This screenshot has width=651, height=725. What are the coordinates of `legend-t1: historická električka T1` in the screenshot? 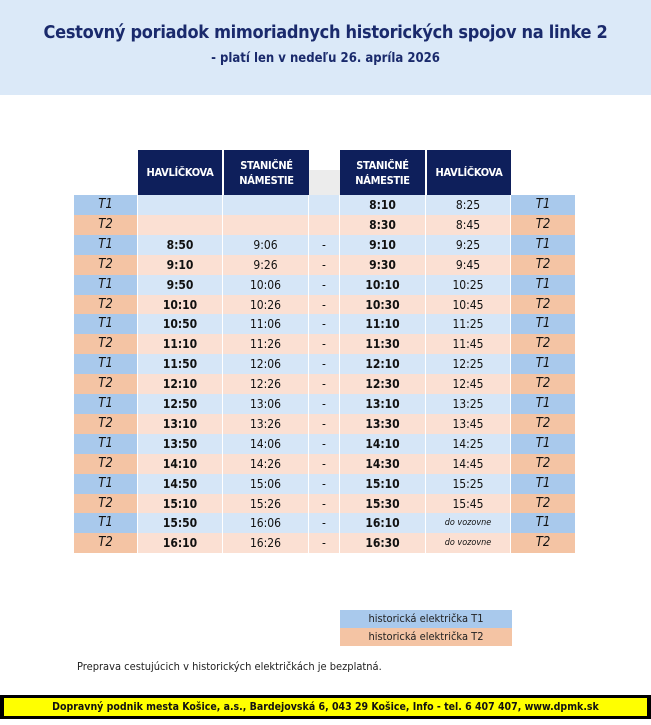 It's located at (426, 619).